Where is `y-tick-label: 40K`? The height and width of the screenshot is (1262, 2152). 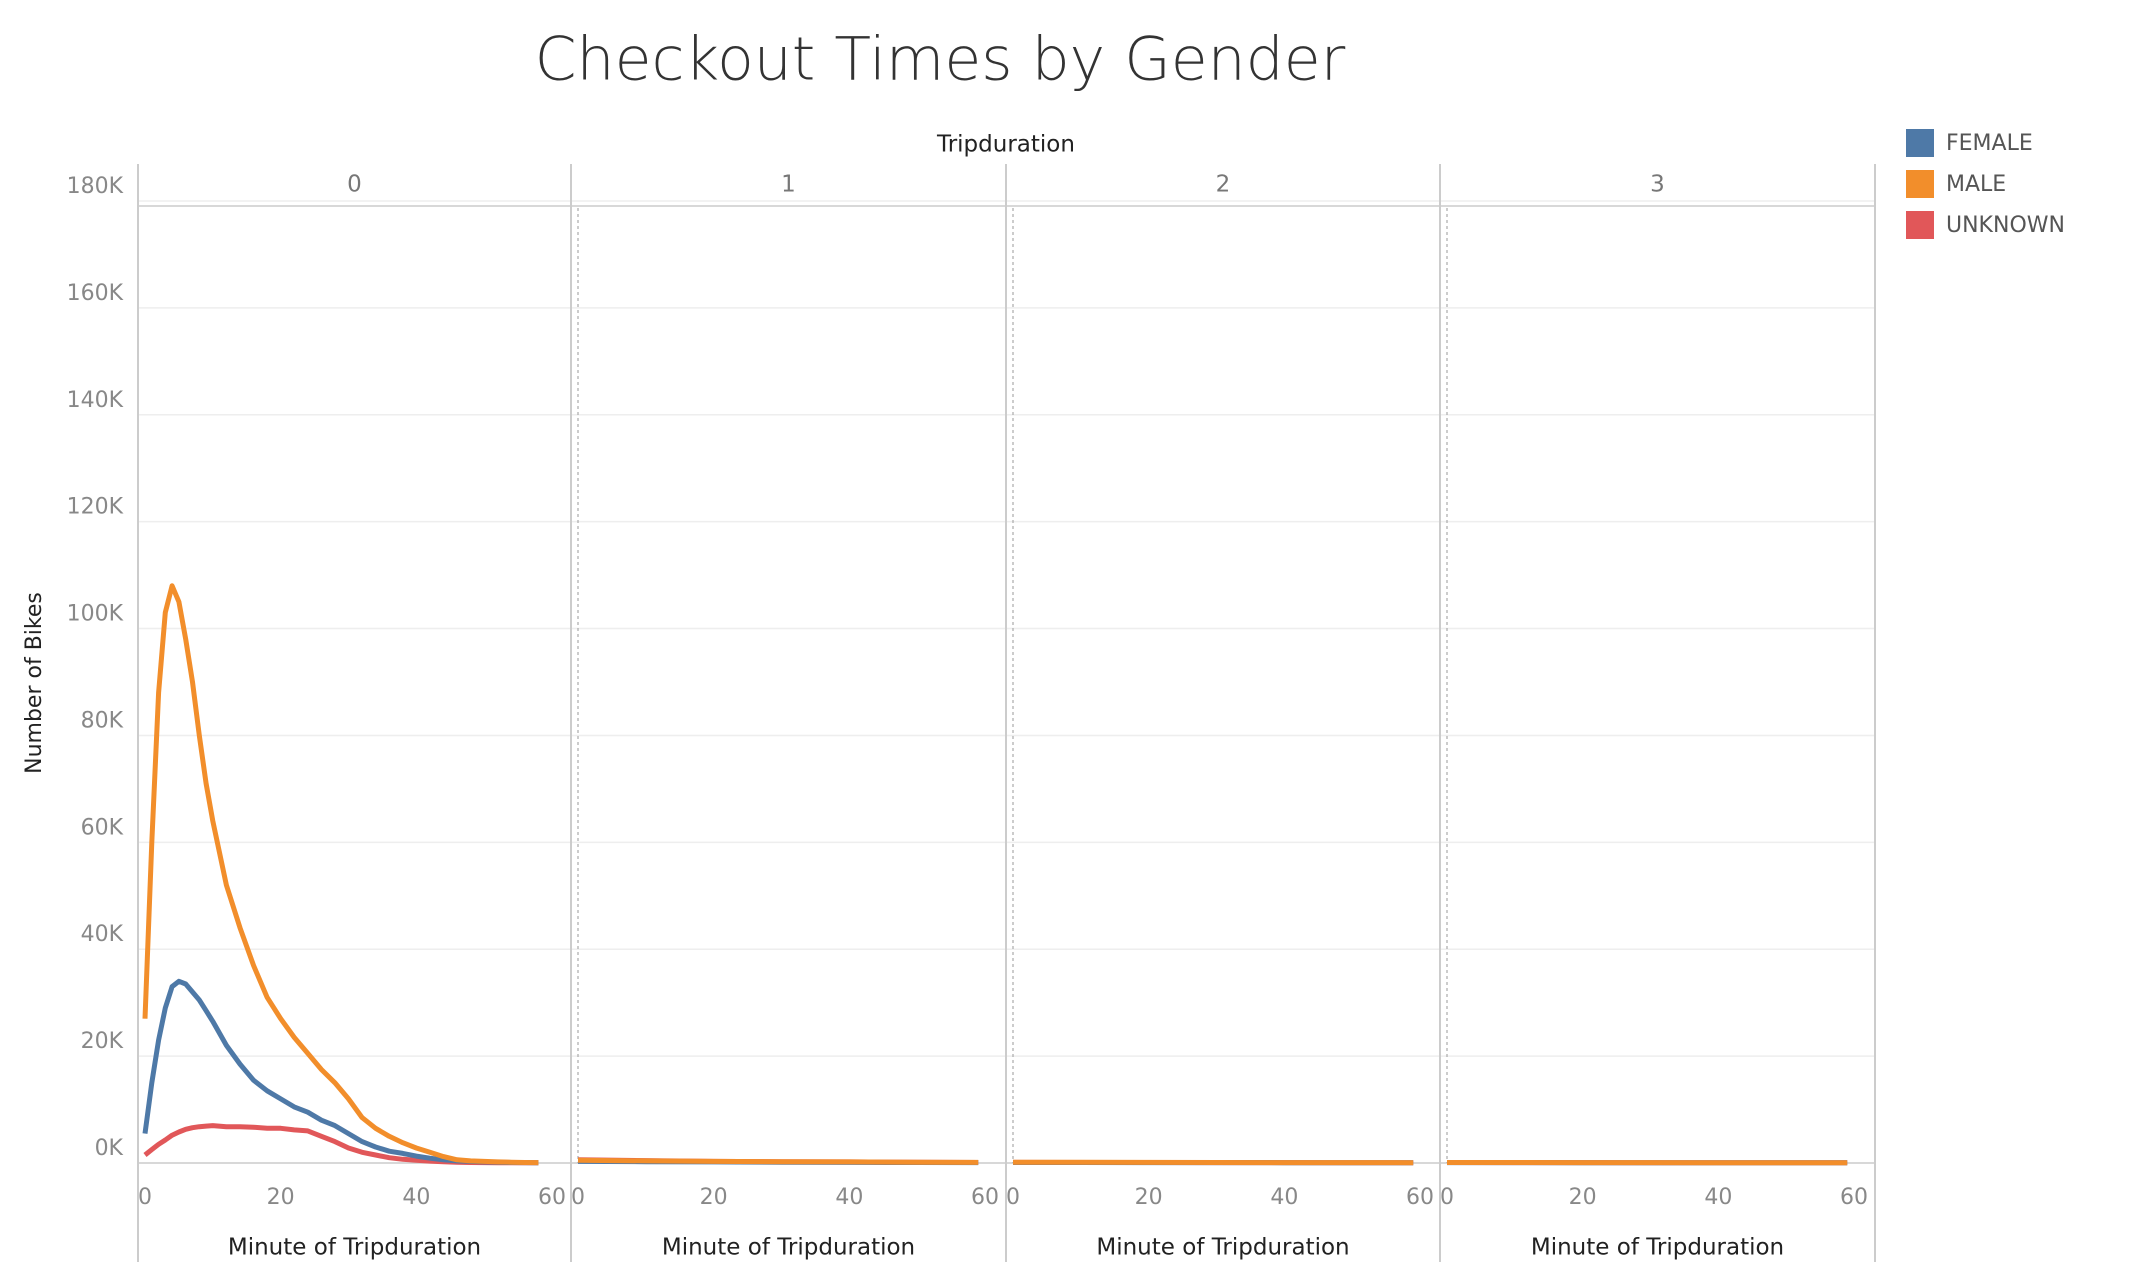
y-tick-label: 40K is located at coordinates (102, 934).